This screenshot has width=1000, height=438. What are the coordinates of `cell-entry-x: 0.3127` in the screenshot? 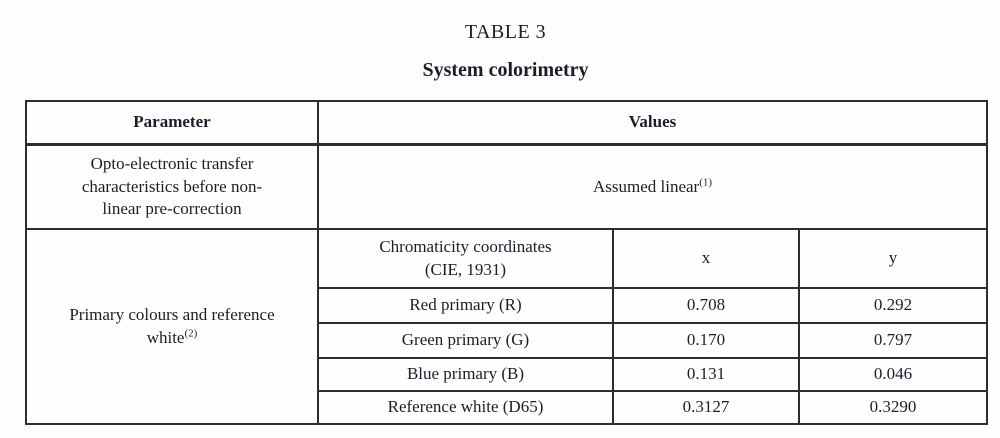 It's located at (706, 407).